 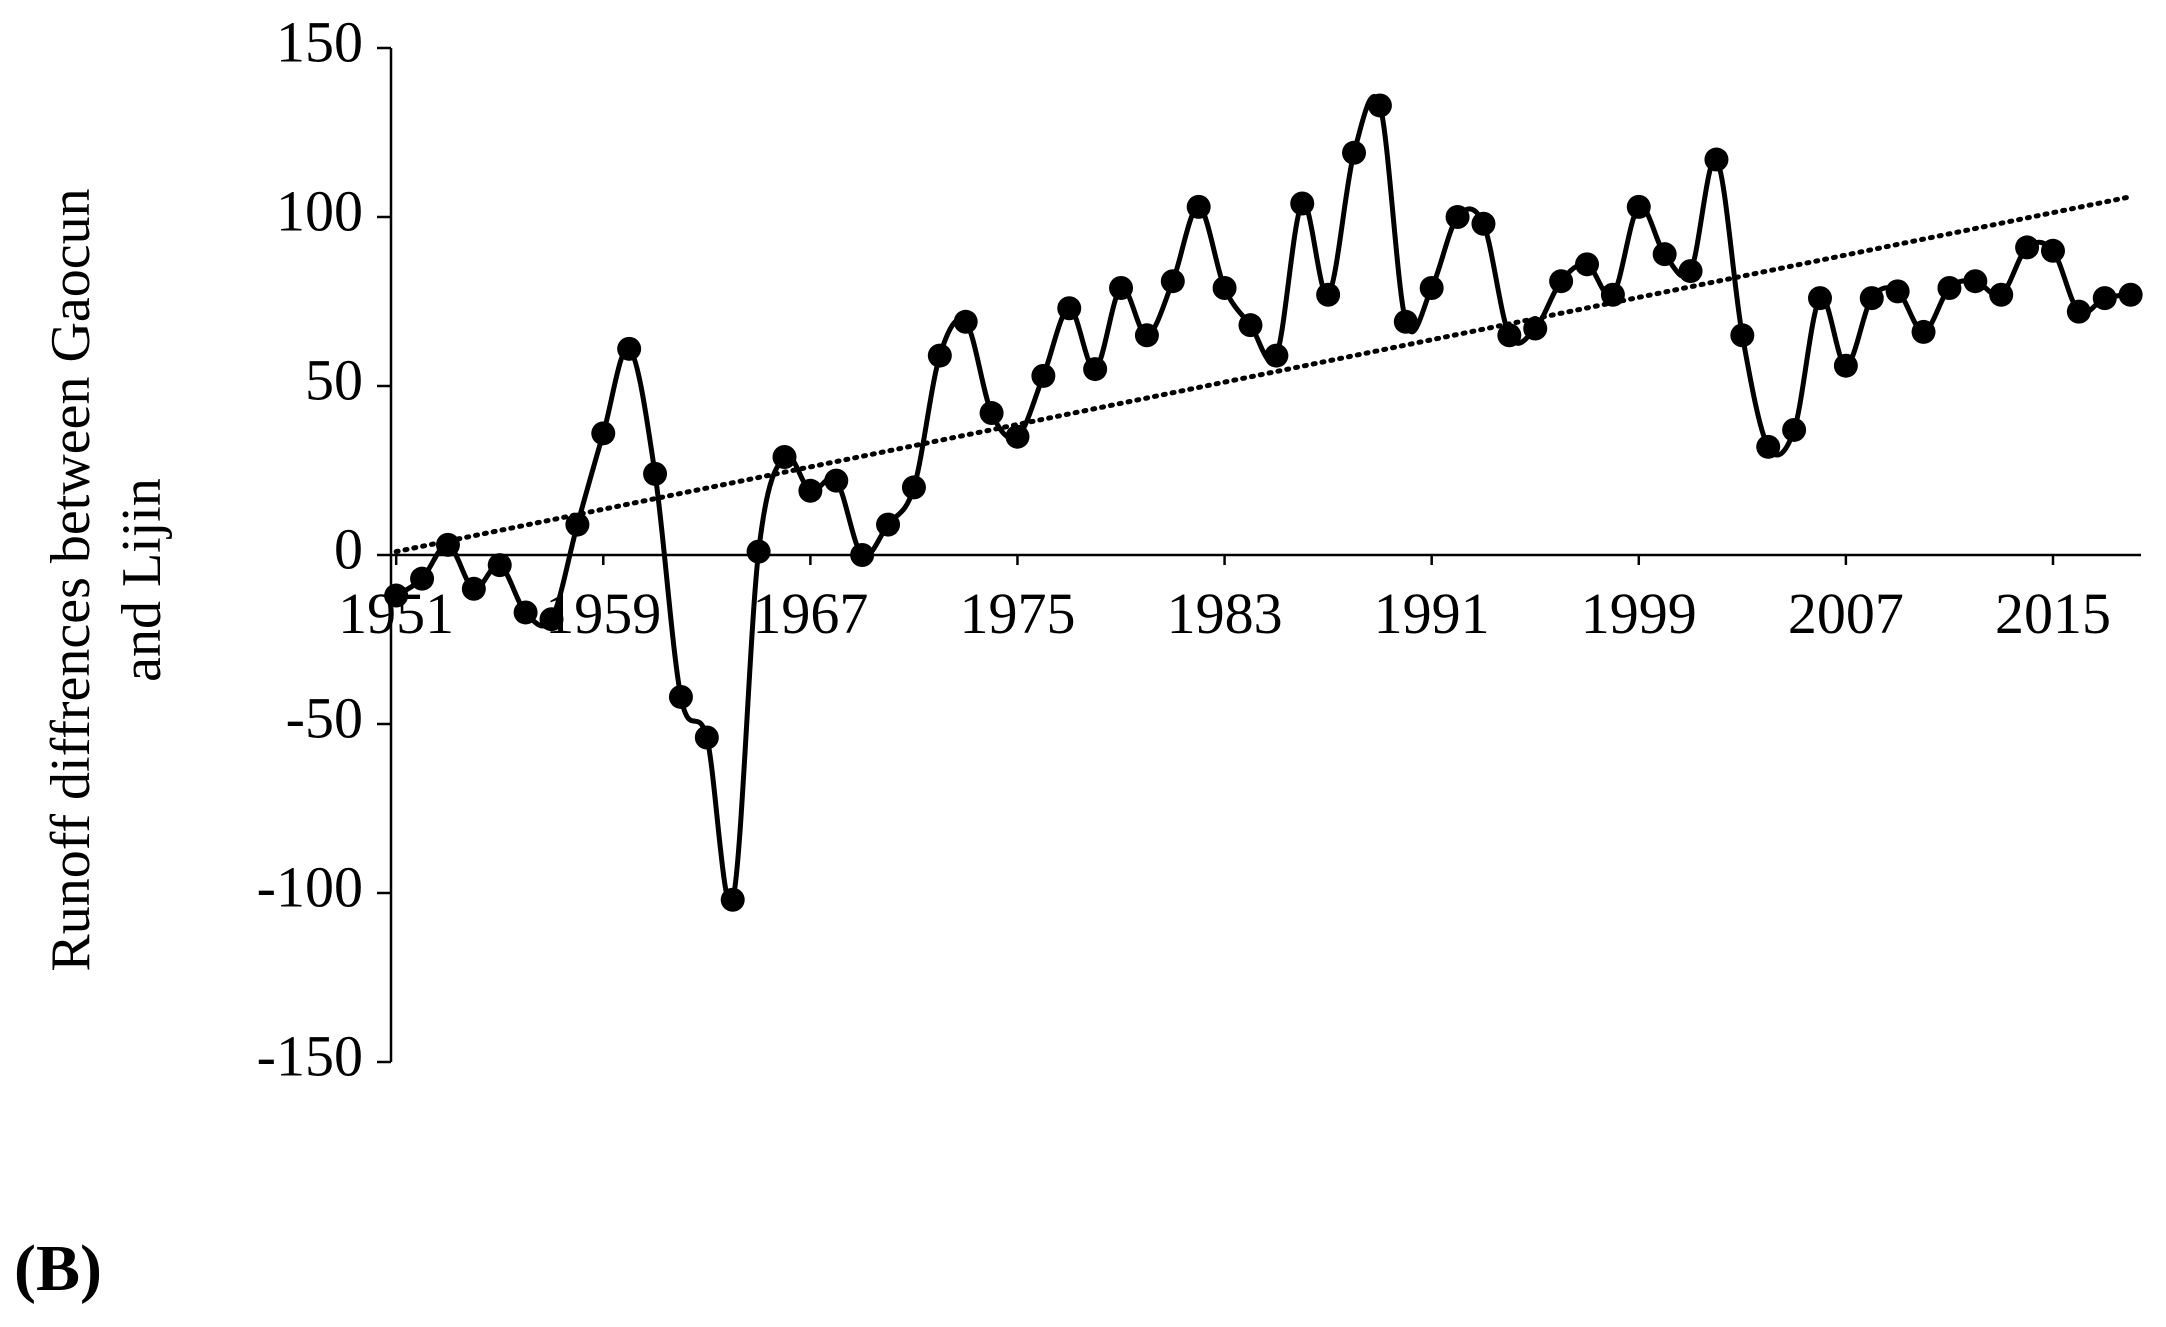 I want to click on x-tick-label: 2007, so click(x=1846, y=613).